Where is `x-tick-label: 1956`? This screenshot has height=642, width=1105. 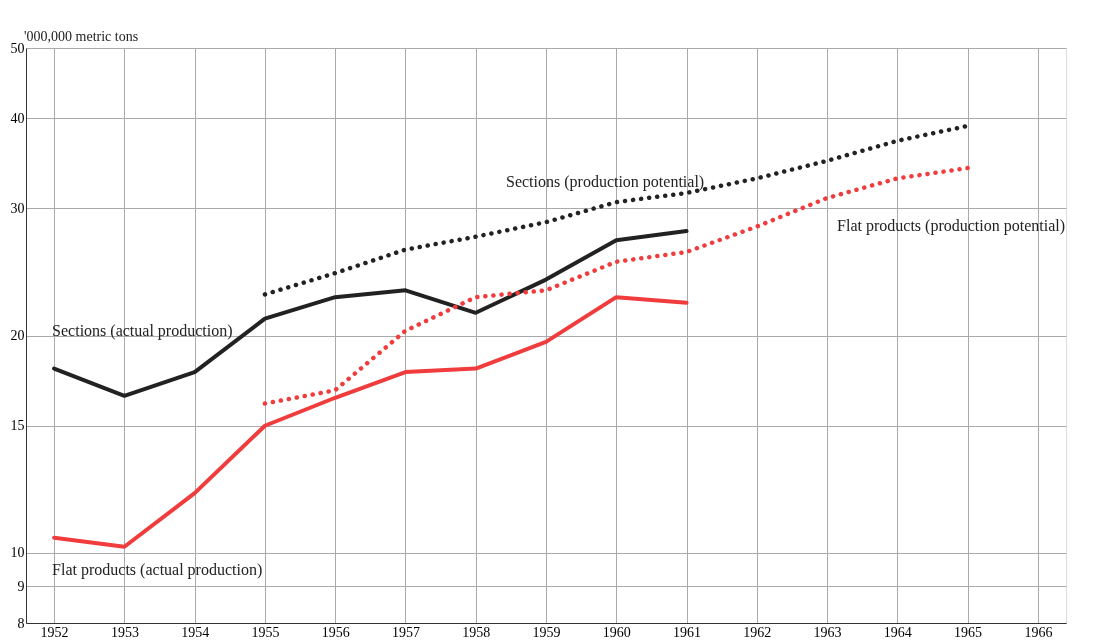 x-tick-label: 1956 is located at coordinates (335, 632).